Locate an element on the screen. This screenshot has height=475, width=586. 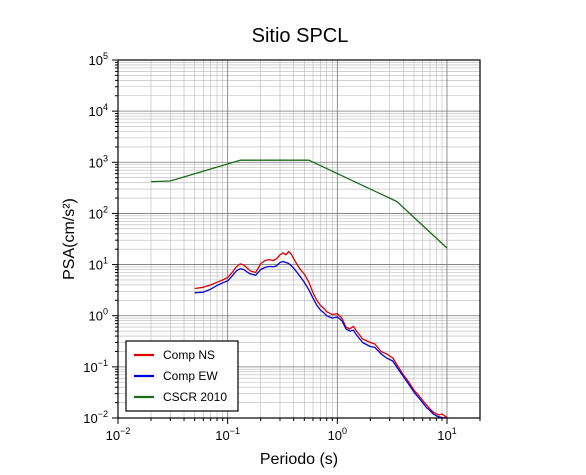
y-tick-label: 10⁰ is located at coordinates (98, 315).